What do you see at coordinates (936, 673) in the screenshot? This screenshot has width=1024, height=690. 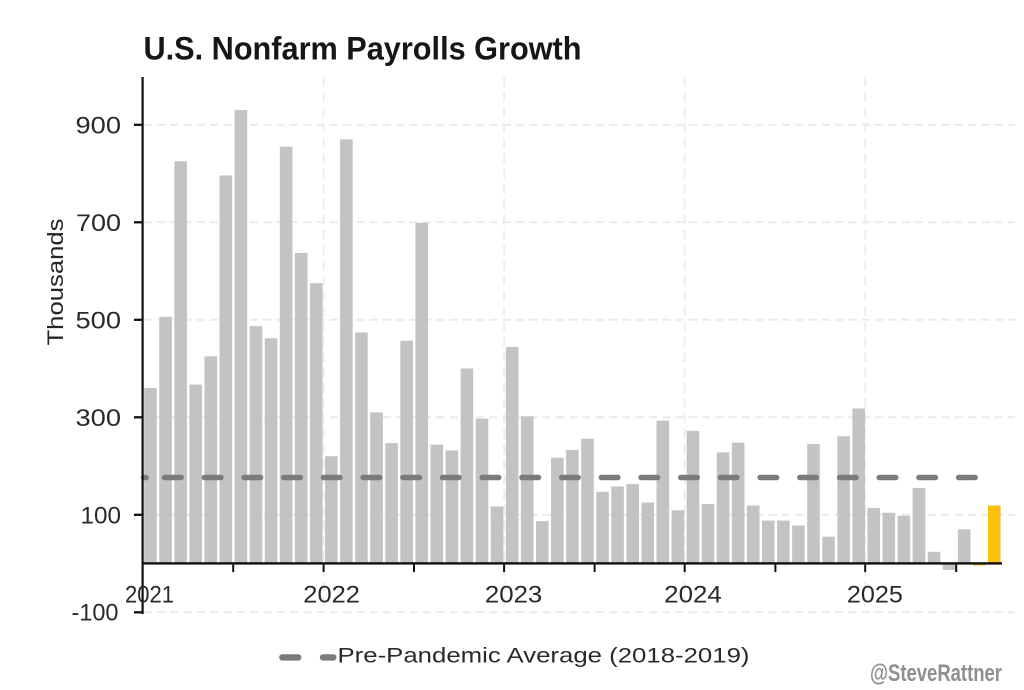 I see `svg-text: @SteveRattner` at bounding box center [936, 673].